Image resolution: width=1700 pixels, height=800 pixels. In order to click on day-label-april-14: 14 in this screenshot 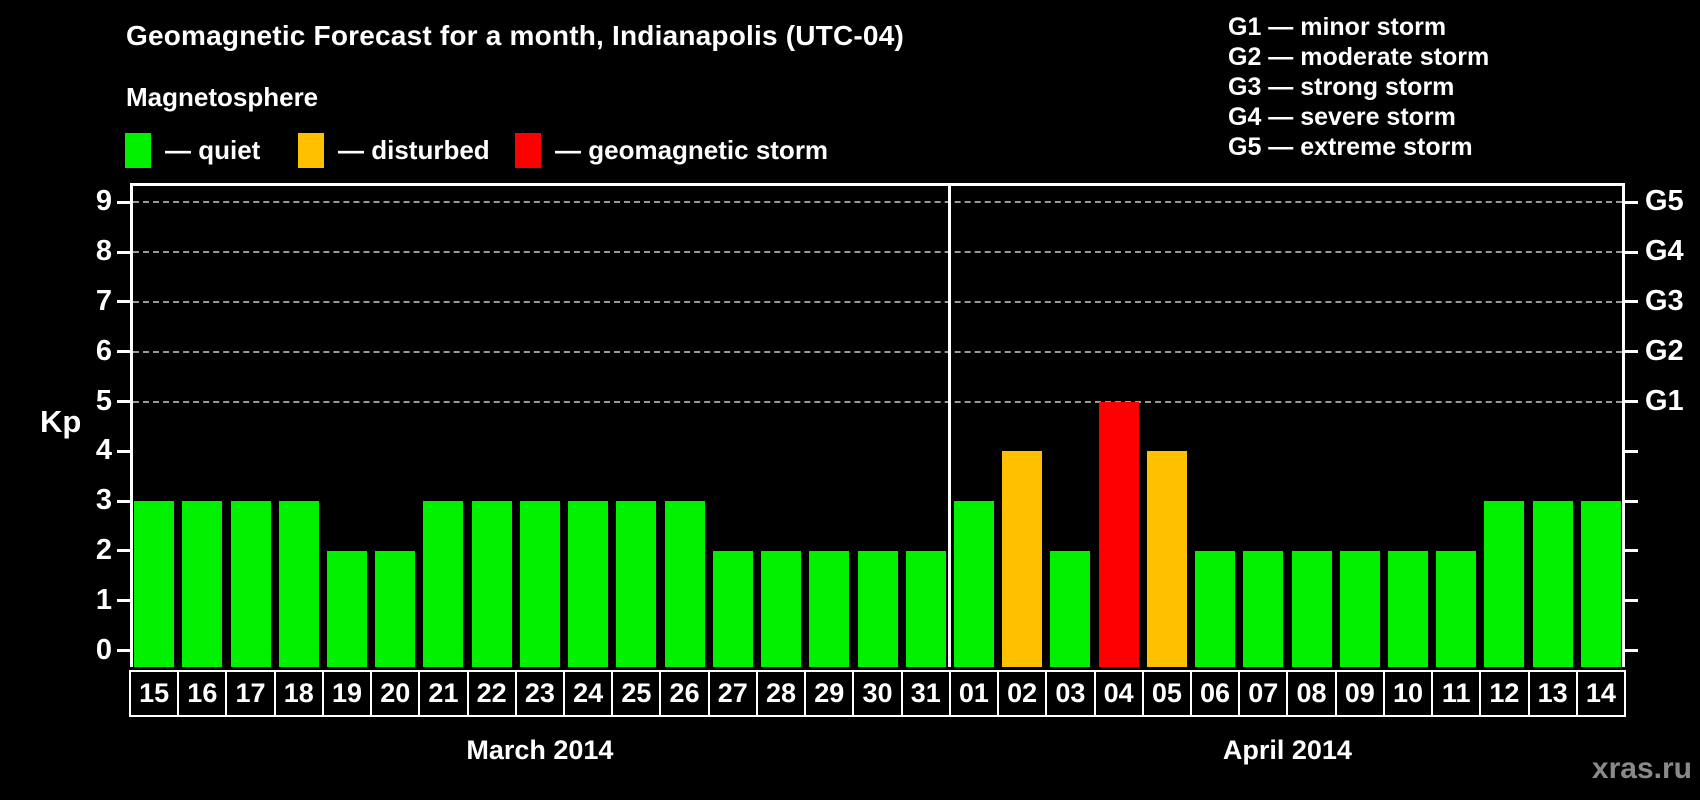, I will do `click(1600, 693)`.